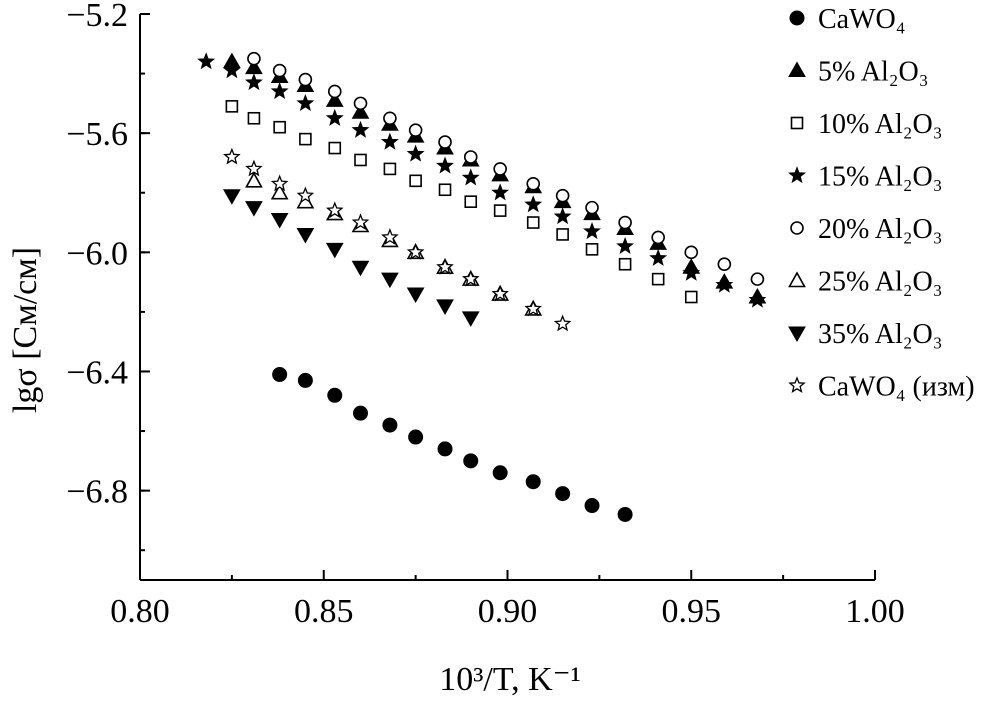  Describe the element at coordinates (896, 387) in the screenshot. I see `legend-label: CaWO₄ (изм)` at that location.